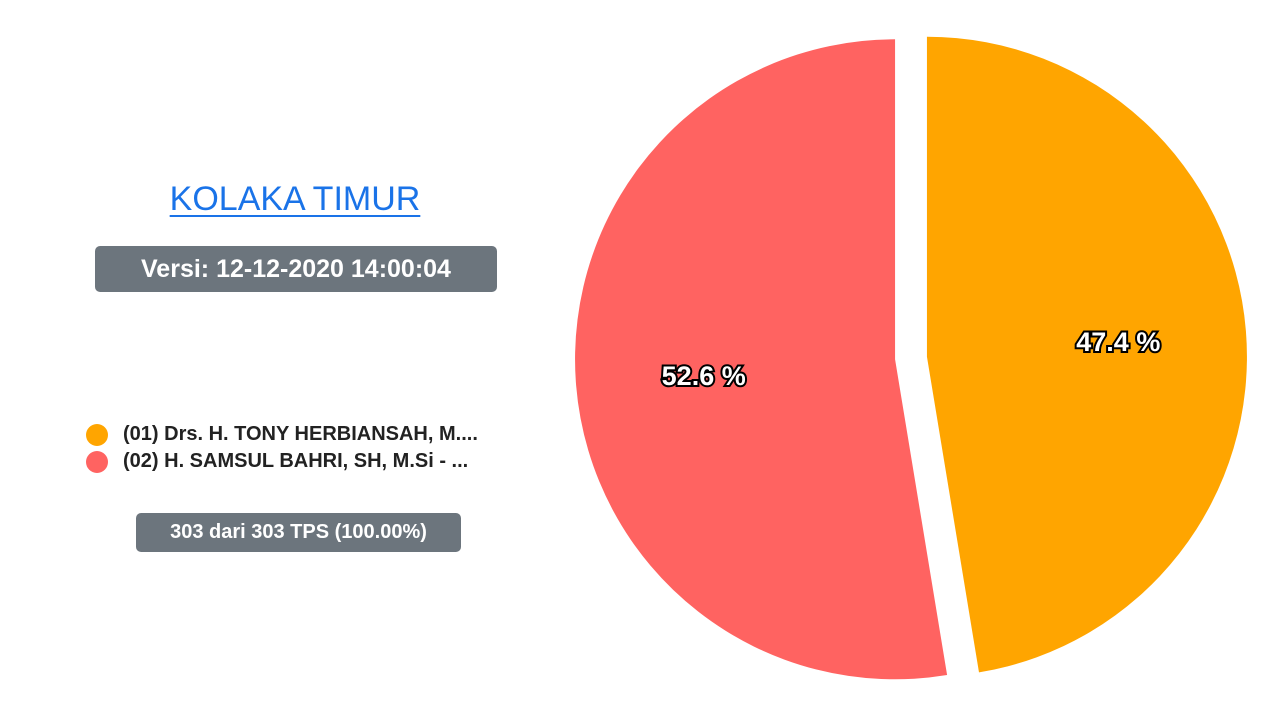  Describe the element at coordinates (298, 532) in the screenshot. I see `tps-progress-badge: 303 dari 303 TPS (100.00%)` at that location.